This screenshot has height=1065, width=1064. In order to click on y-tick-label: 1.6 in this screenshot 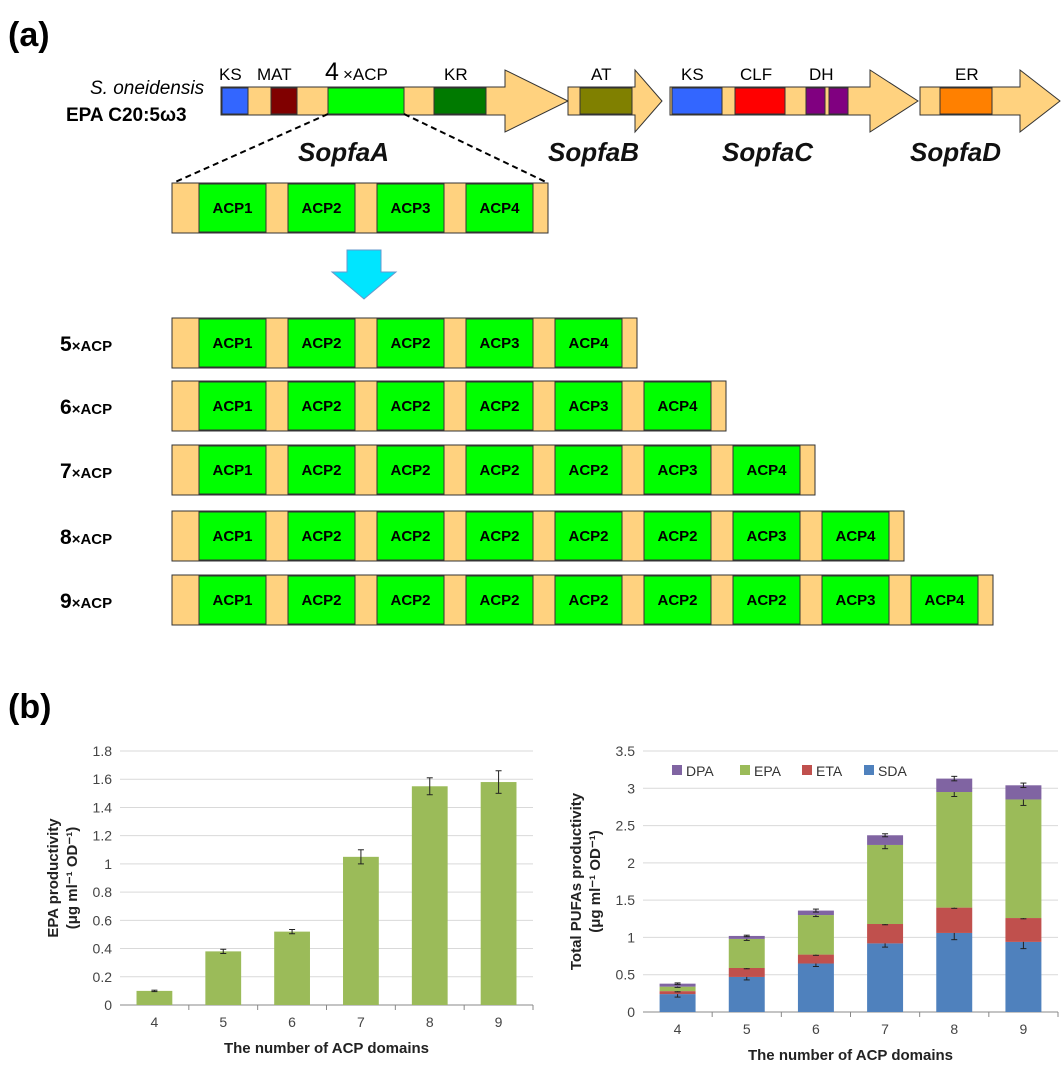, I will do `click(103, 779)`.